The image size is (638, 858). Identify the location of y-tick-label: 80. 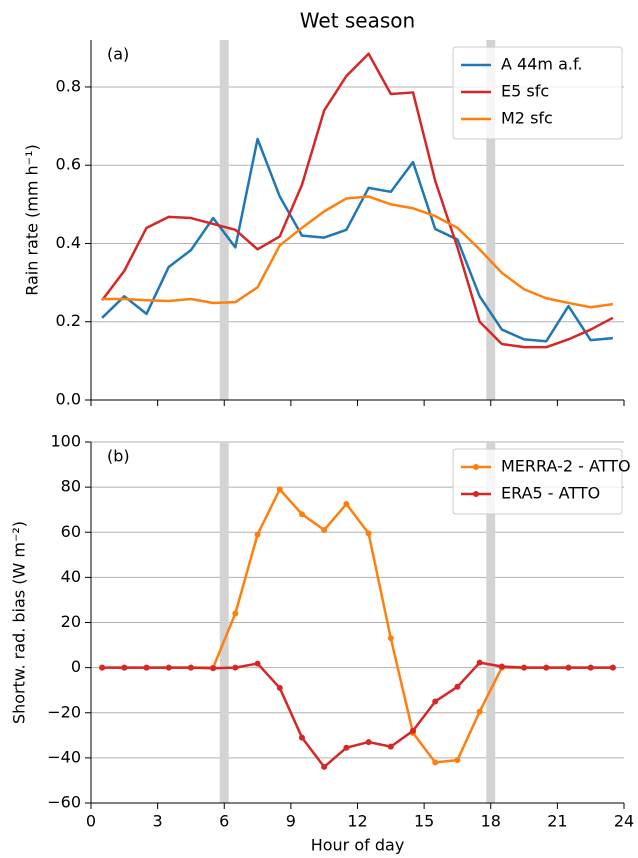
(71, 486).